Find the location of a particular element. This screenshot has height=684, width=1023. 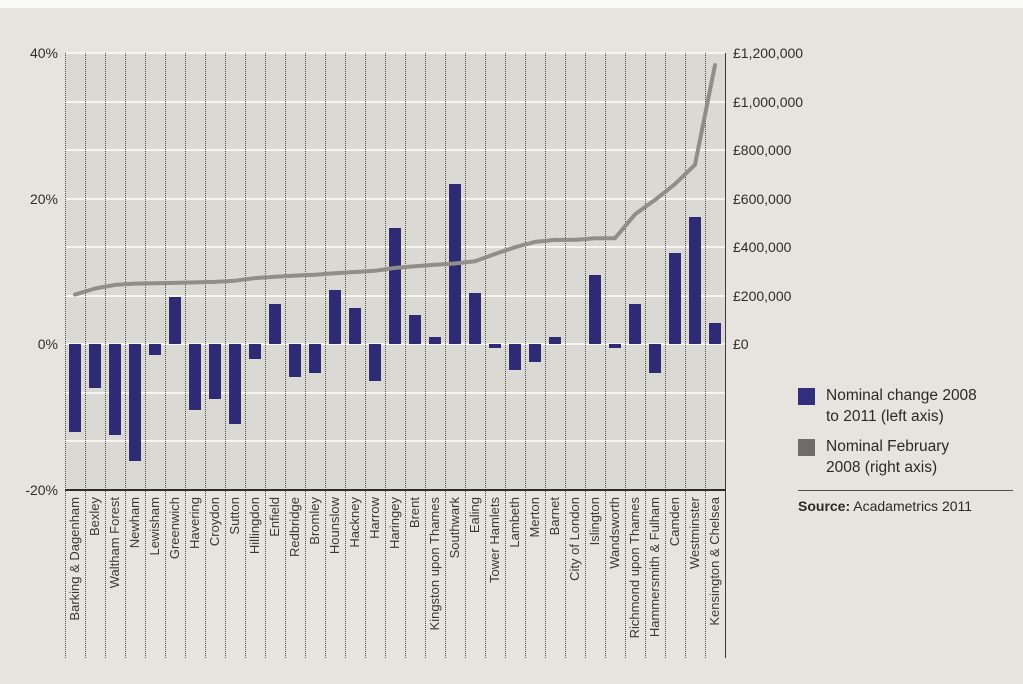

bar-Croydon is located at coordinates (215, 371).